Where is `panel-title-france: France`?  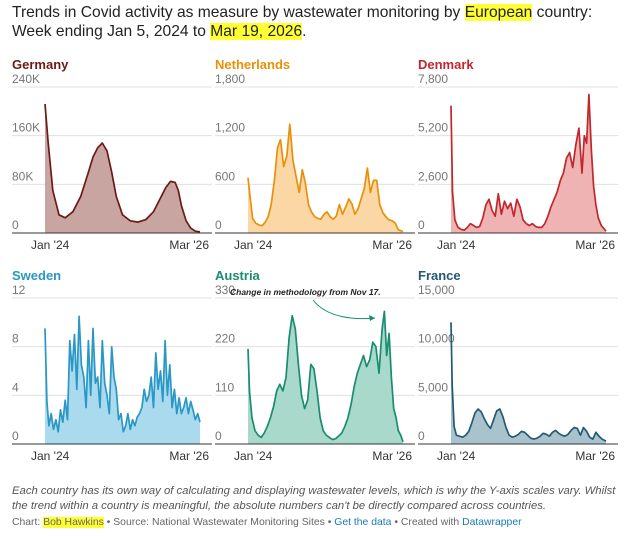
panel-title-france: France is located at coordinates (439, 275).